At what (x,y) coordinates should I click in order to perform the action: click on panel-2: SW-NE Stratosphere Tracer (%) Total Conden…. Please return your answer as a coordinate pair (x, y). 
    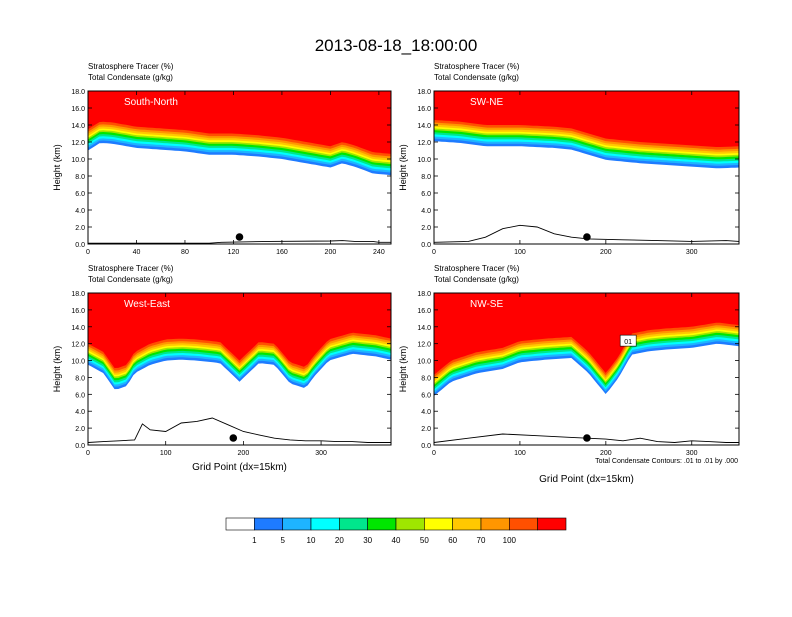
    Looking at the image, I should click on (569, 159).